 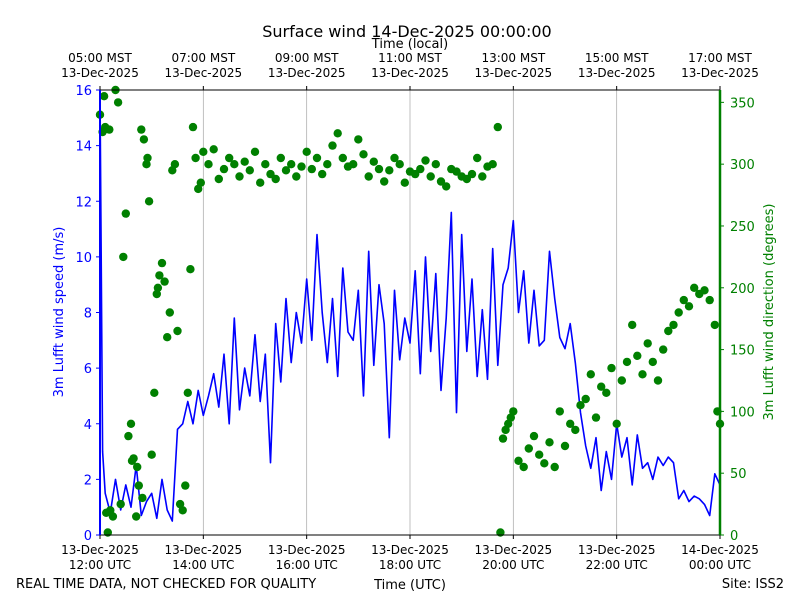 I want to click on y-label-left: 3m Lufft wind speed (m/s), so click(x=59, y=312).